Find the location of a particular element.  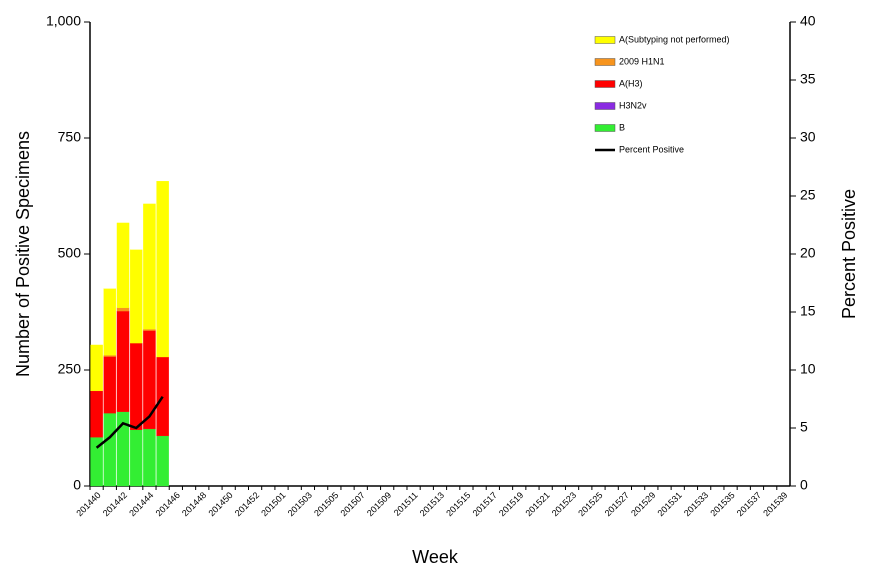

x-tick-label: 201517 is located at coordinates (485, 504).